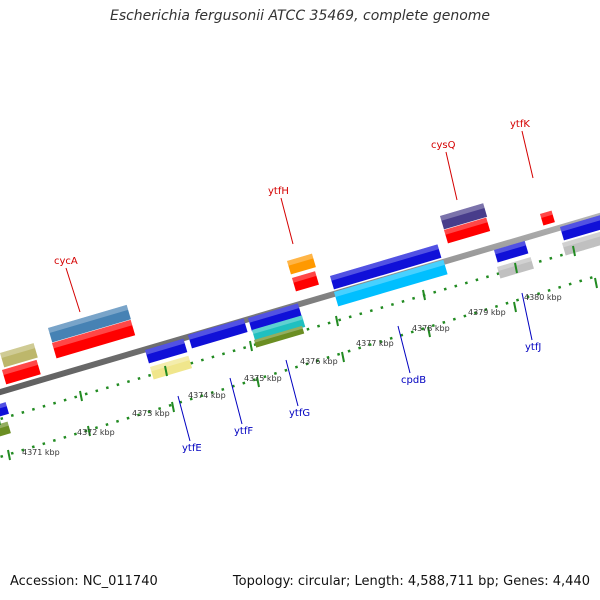 Image resolution: width=600 pixels, height=600 pixels. Describe the element at coordinates (375, 343) in the screenshot. I see `kbp-label: 4377 kbp` at that location.